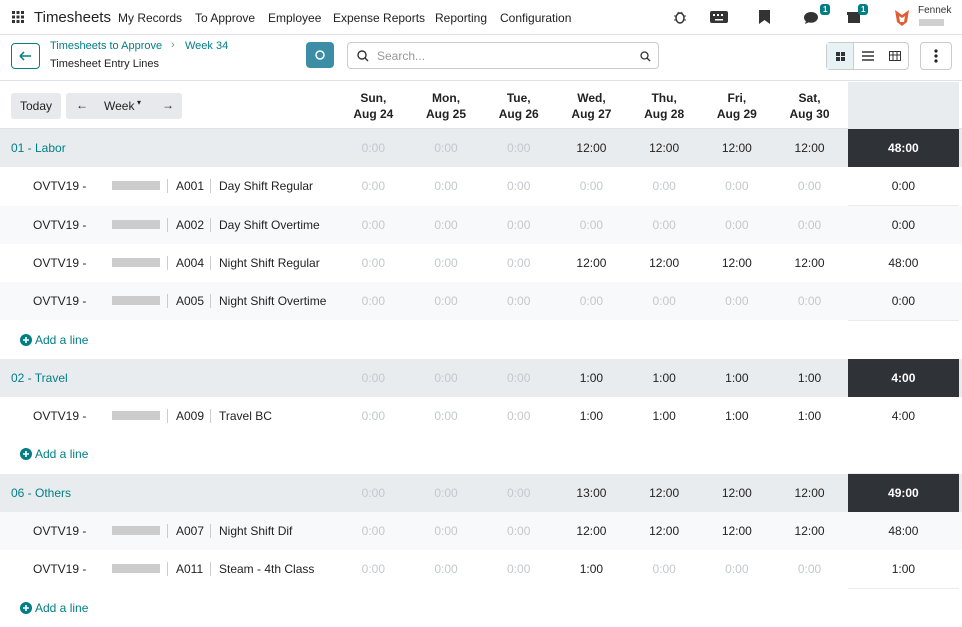 This screenshot has width=962, height=627. Describe the element at coordinates (854, 17) in the screenshot. I see `activity-icon` at that location.